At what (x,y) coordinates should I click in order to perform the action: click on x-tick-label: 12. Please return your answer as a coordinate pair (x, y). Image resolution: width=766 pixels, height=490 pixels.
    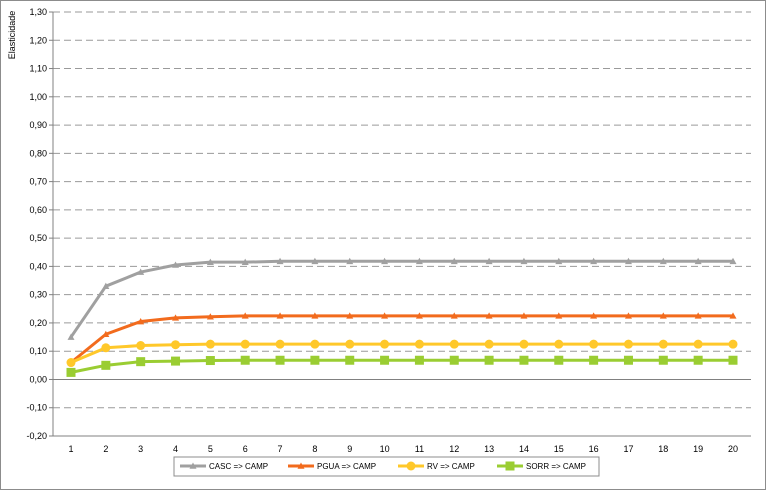
    Looking at the image, I should click on (454, 449).